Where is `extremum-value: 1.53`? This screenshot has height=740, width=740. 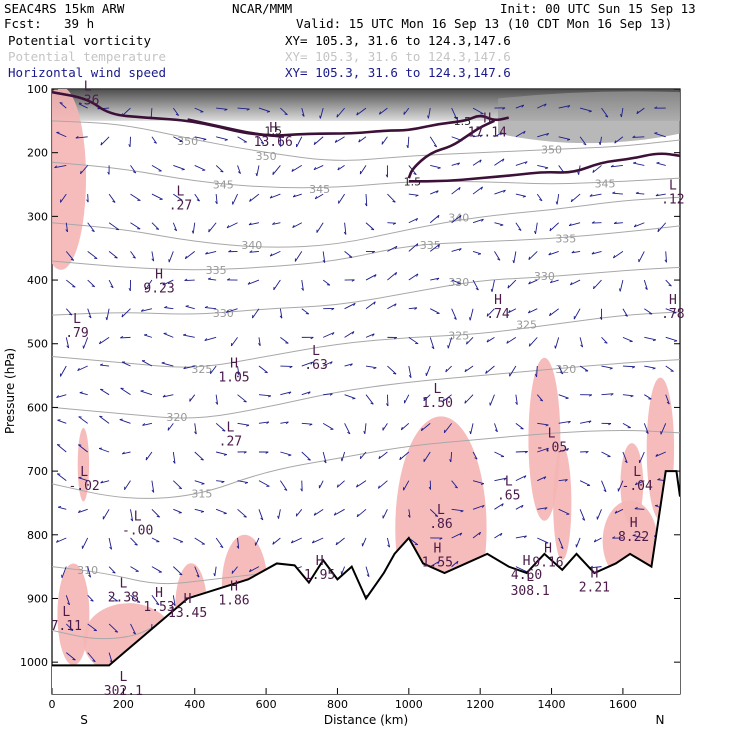 extremum-value: 1.53 is located at coordinates (158, 607).